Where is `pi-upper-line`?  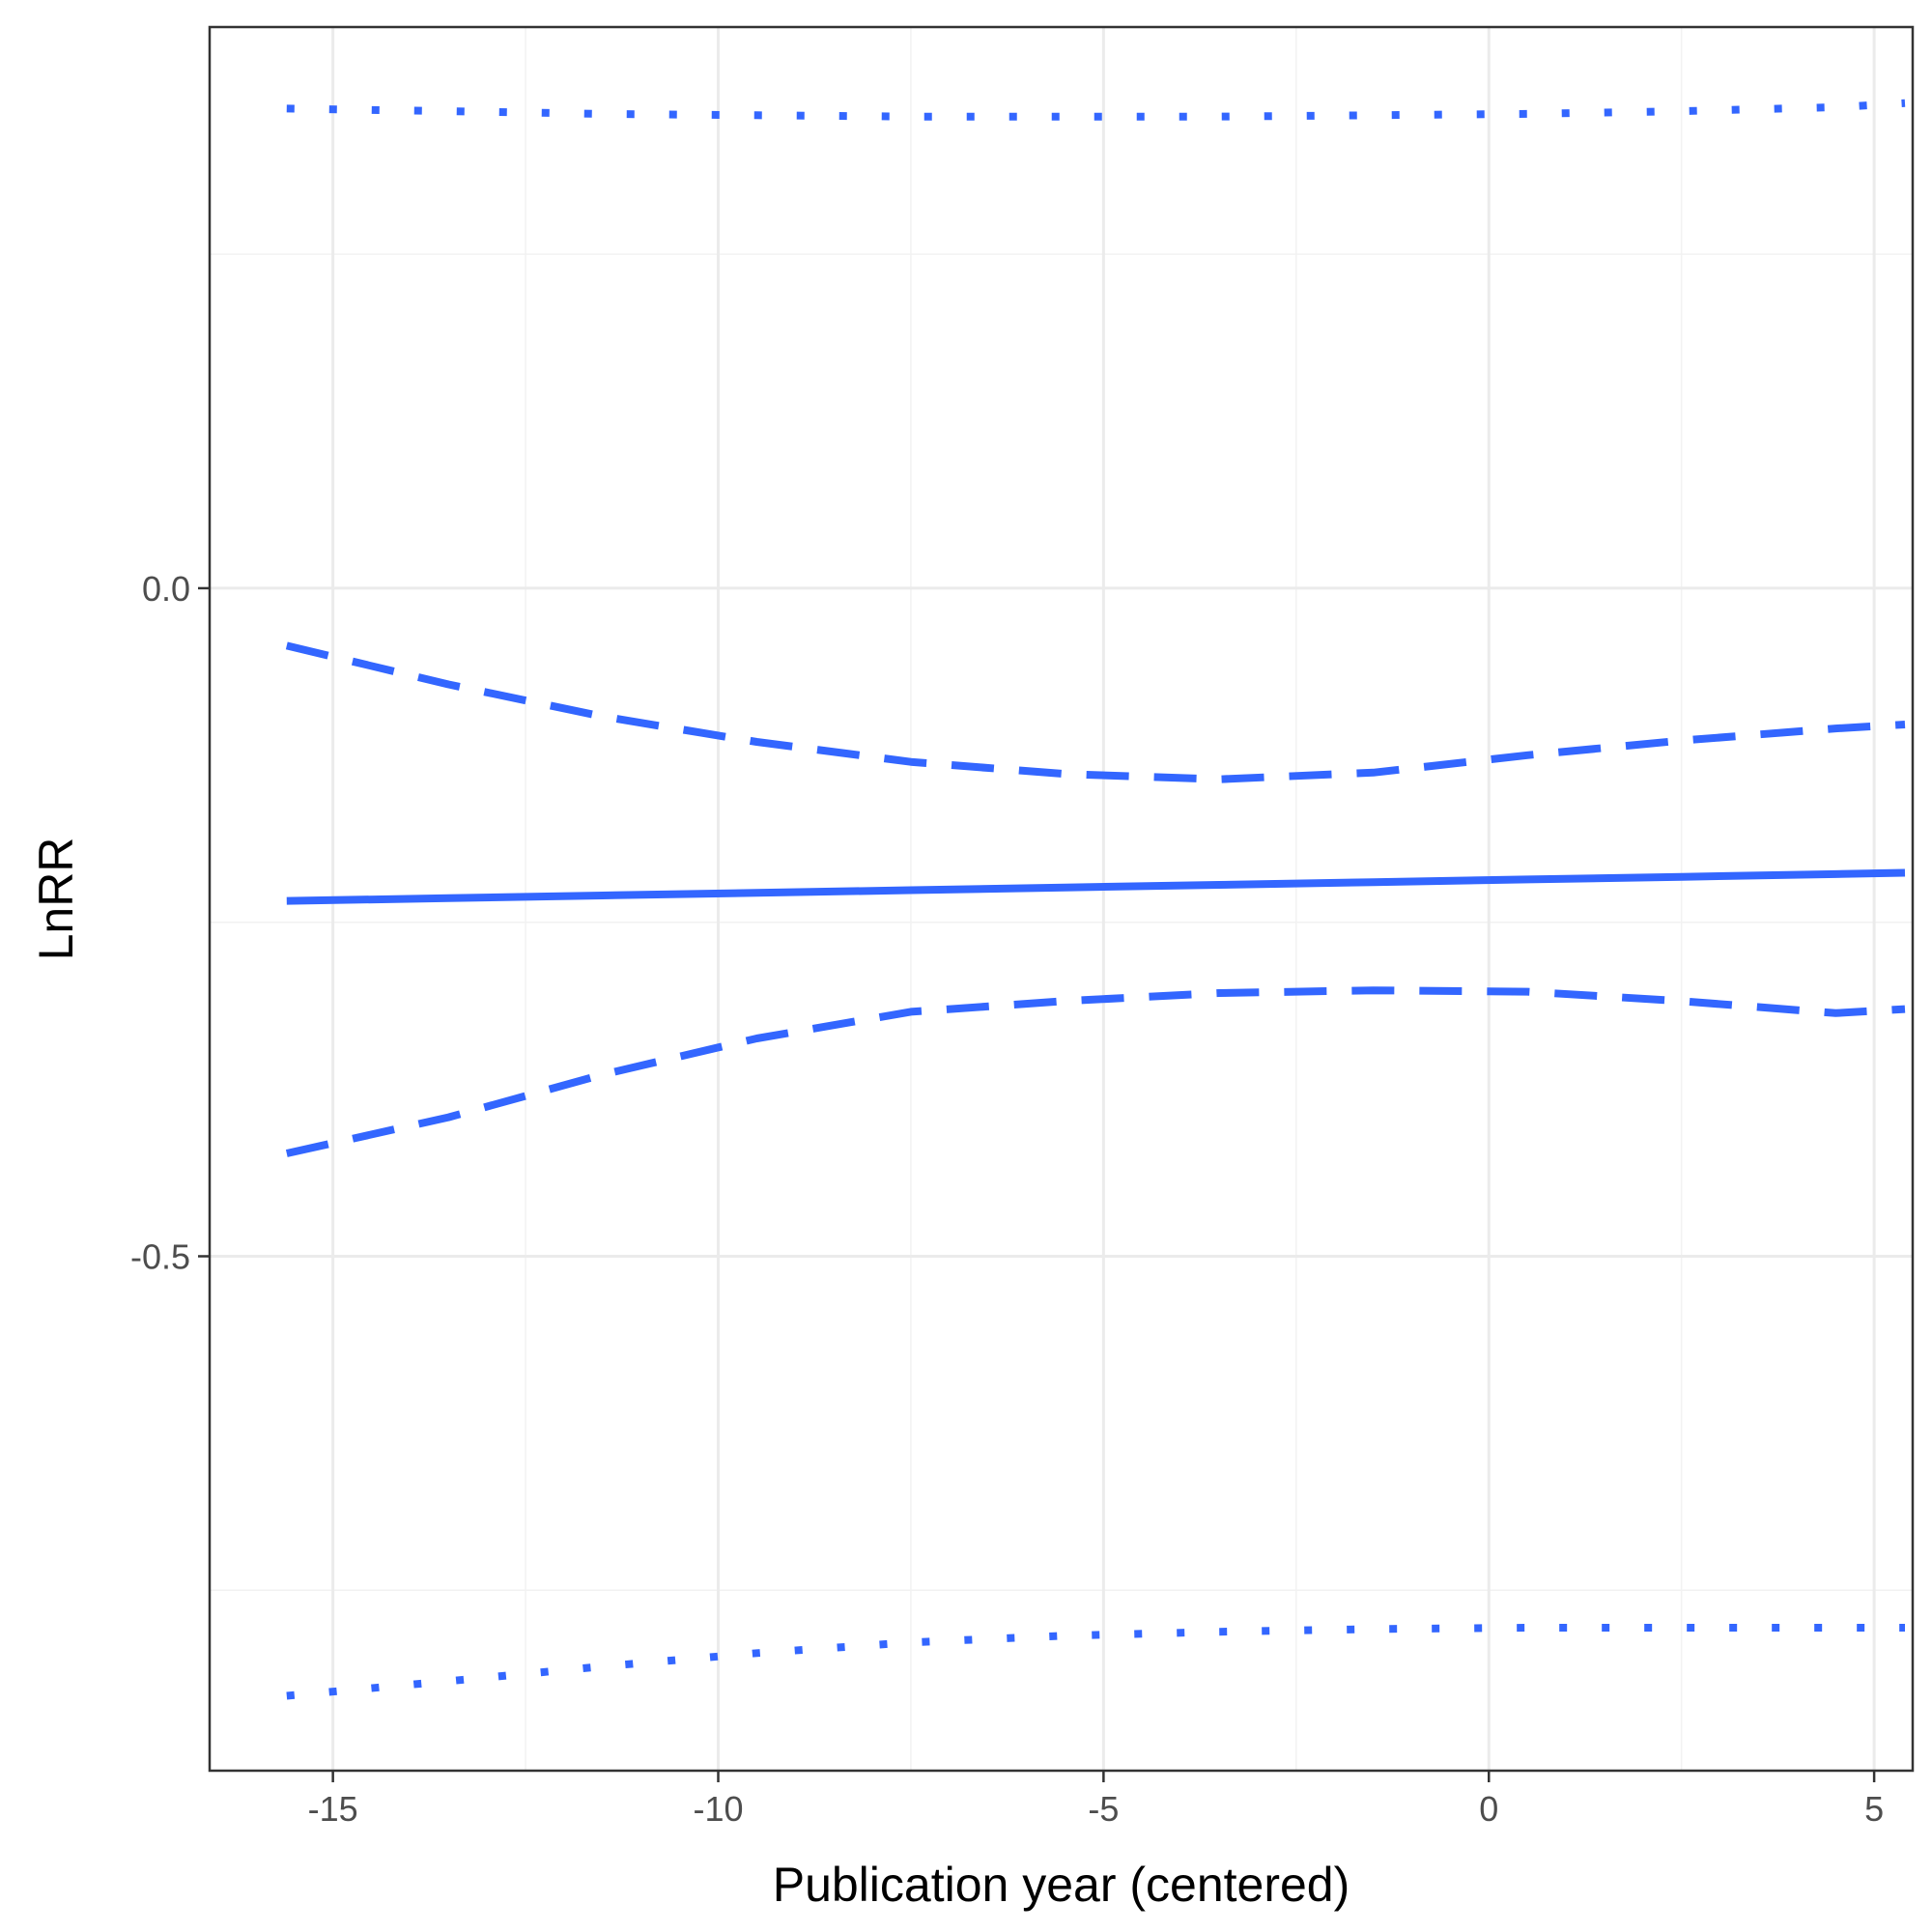
pi-upper-line is located at coordinates (1096, 110).